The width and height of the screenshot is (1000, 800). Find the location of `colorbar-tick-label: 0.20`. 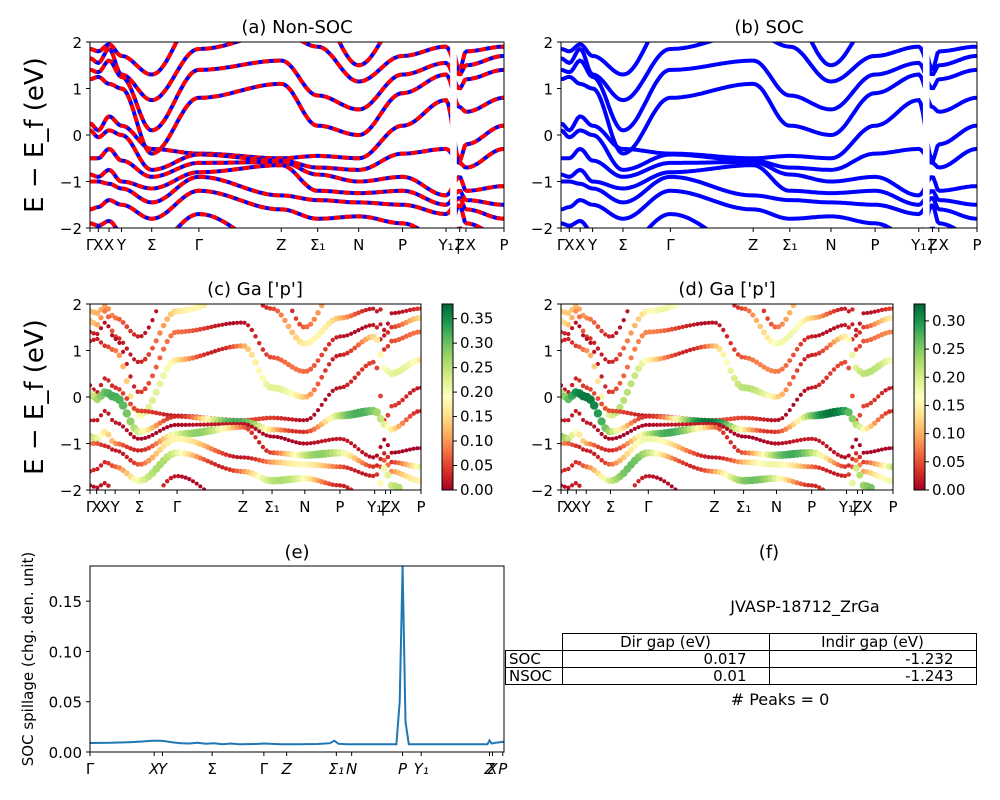

colorbar-tick-label: 0.20 is located at coordinates (948, 377).